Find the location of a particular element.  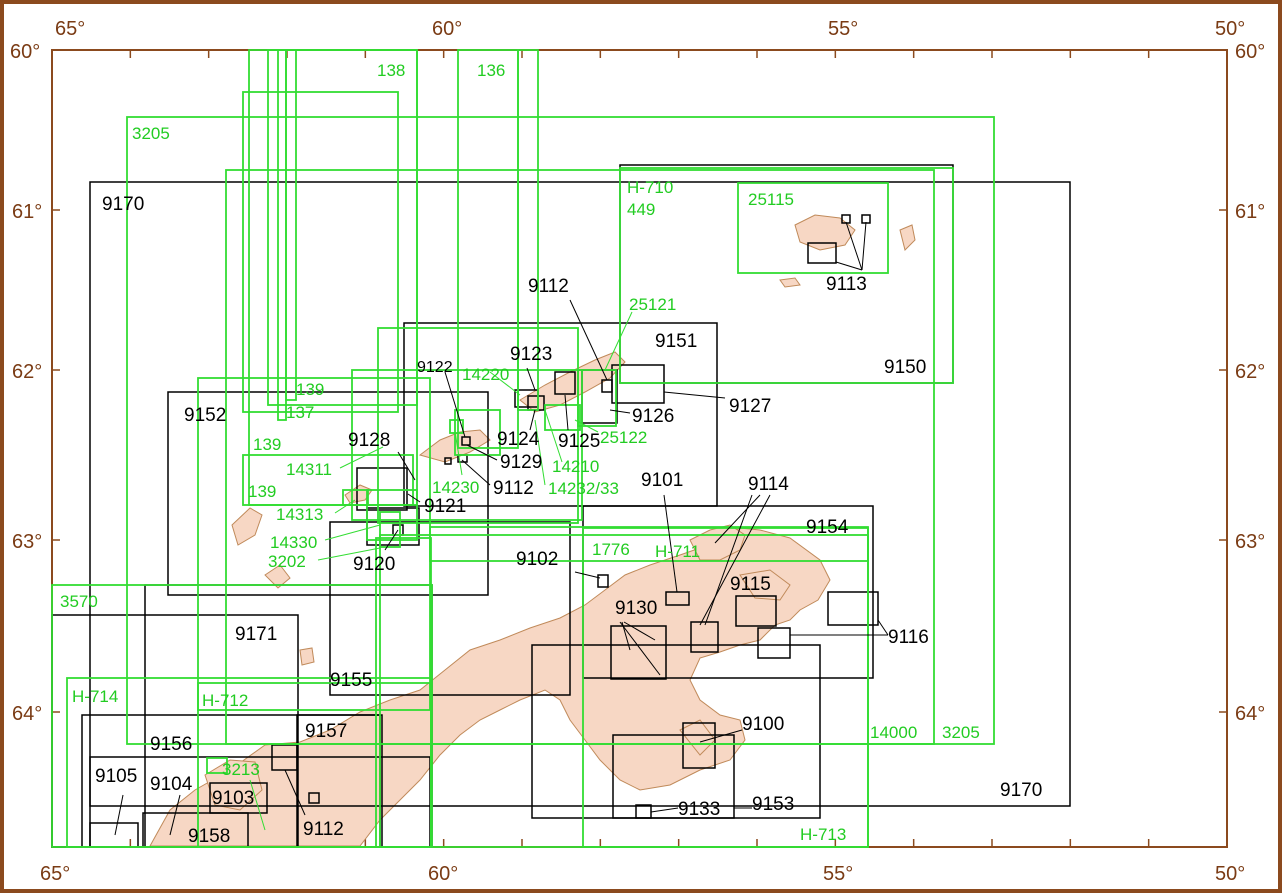

chart-14220-outline is located at coordinates (467, 445).